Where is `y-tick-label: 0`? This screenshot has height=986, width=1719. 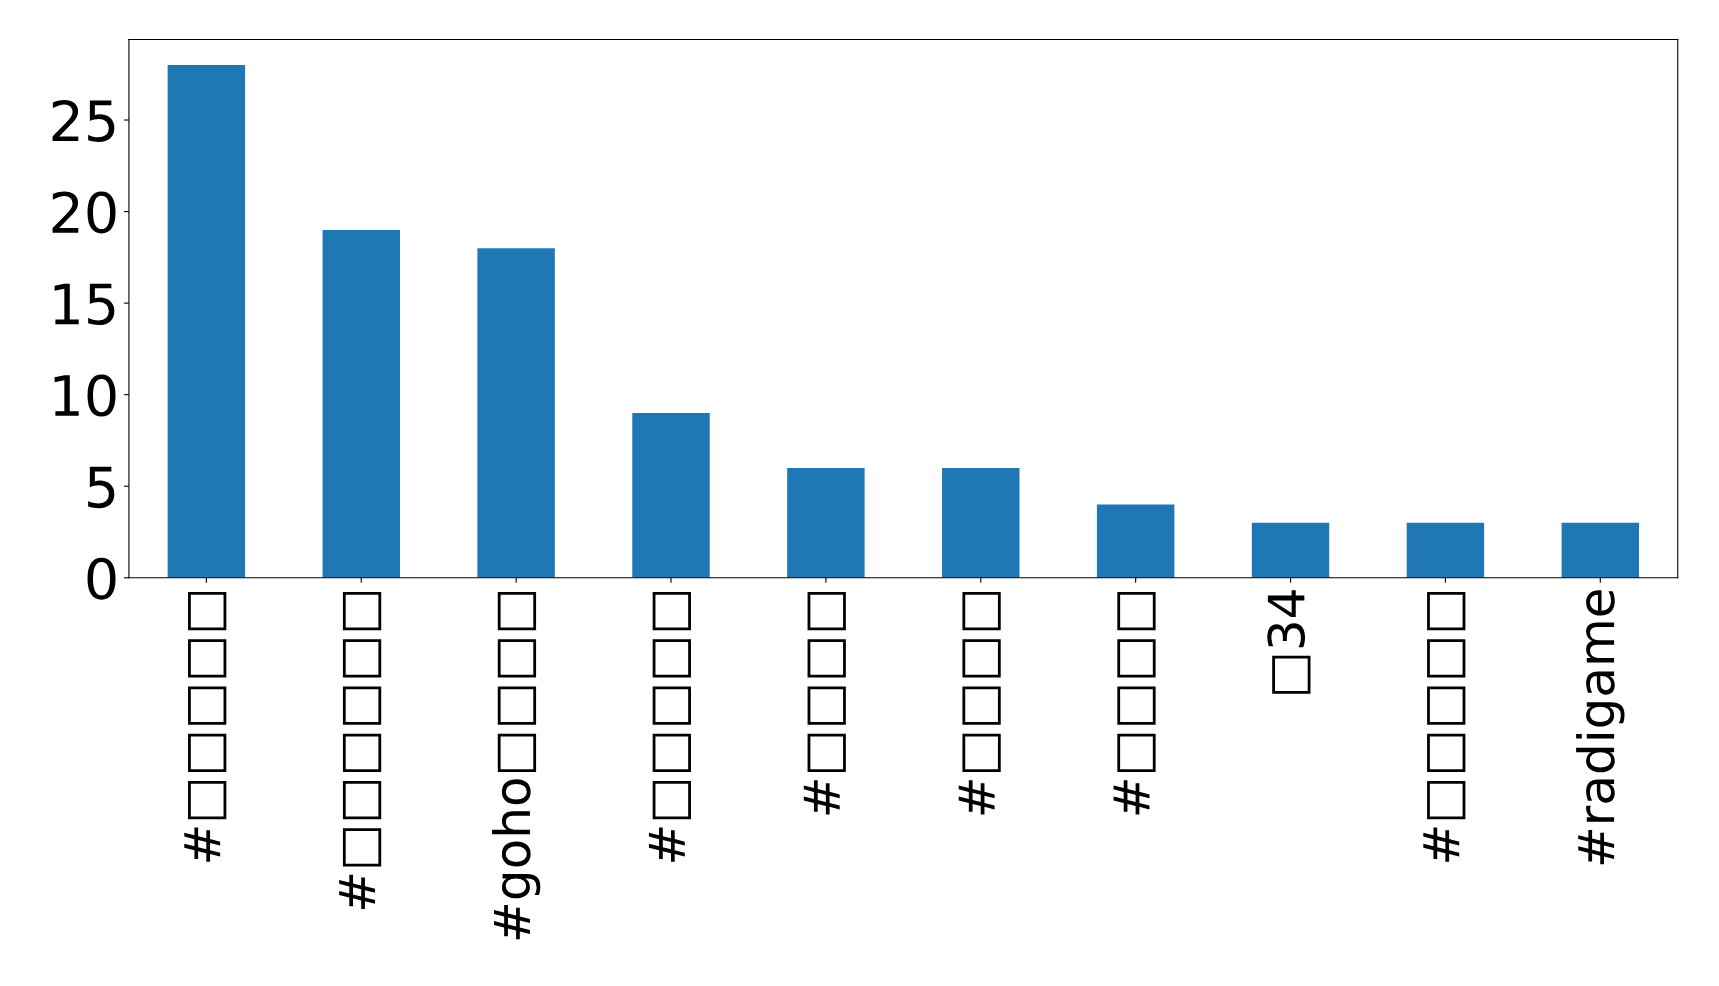 y-tick-label: 0 is located at coordinates (101, 578).